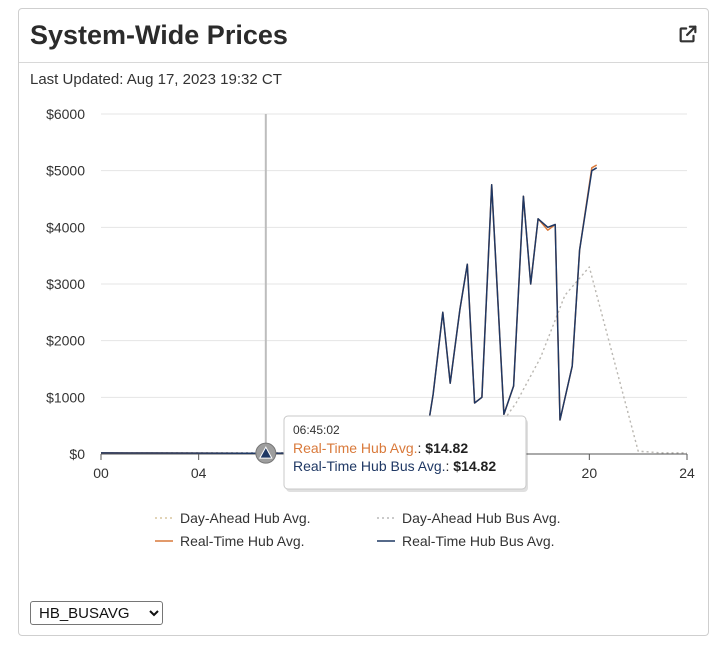 The height and width of the screenshot is (651, 720). Describe the element at coordinates (242, 541) in the screenshot. I see `legend-label: Real-Time Hub Avg.` at that location.